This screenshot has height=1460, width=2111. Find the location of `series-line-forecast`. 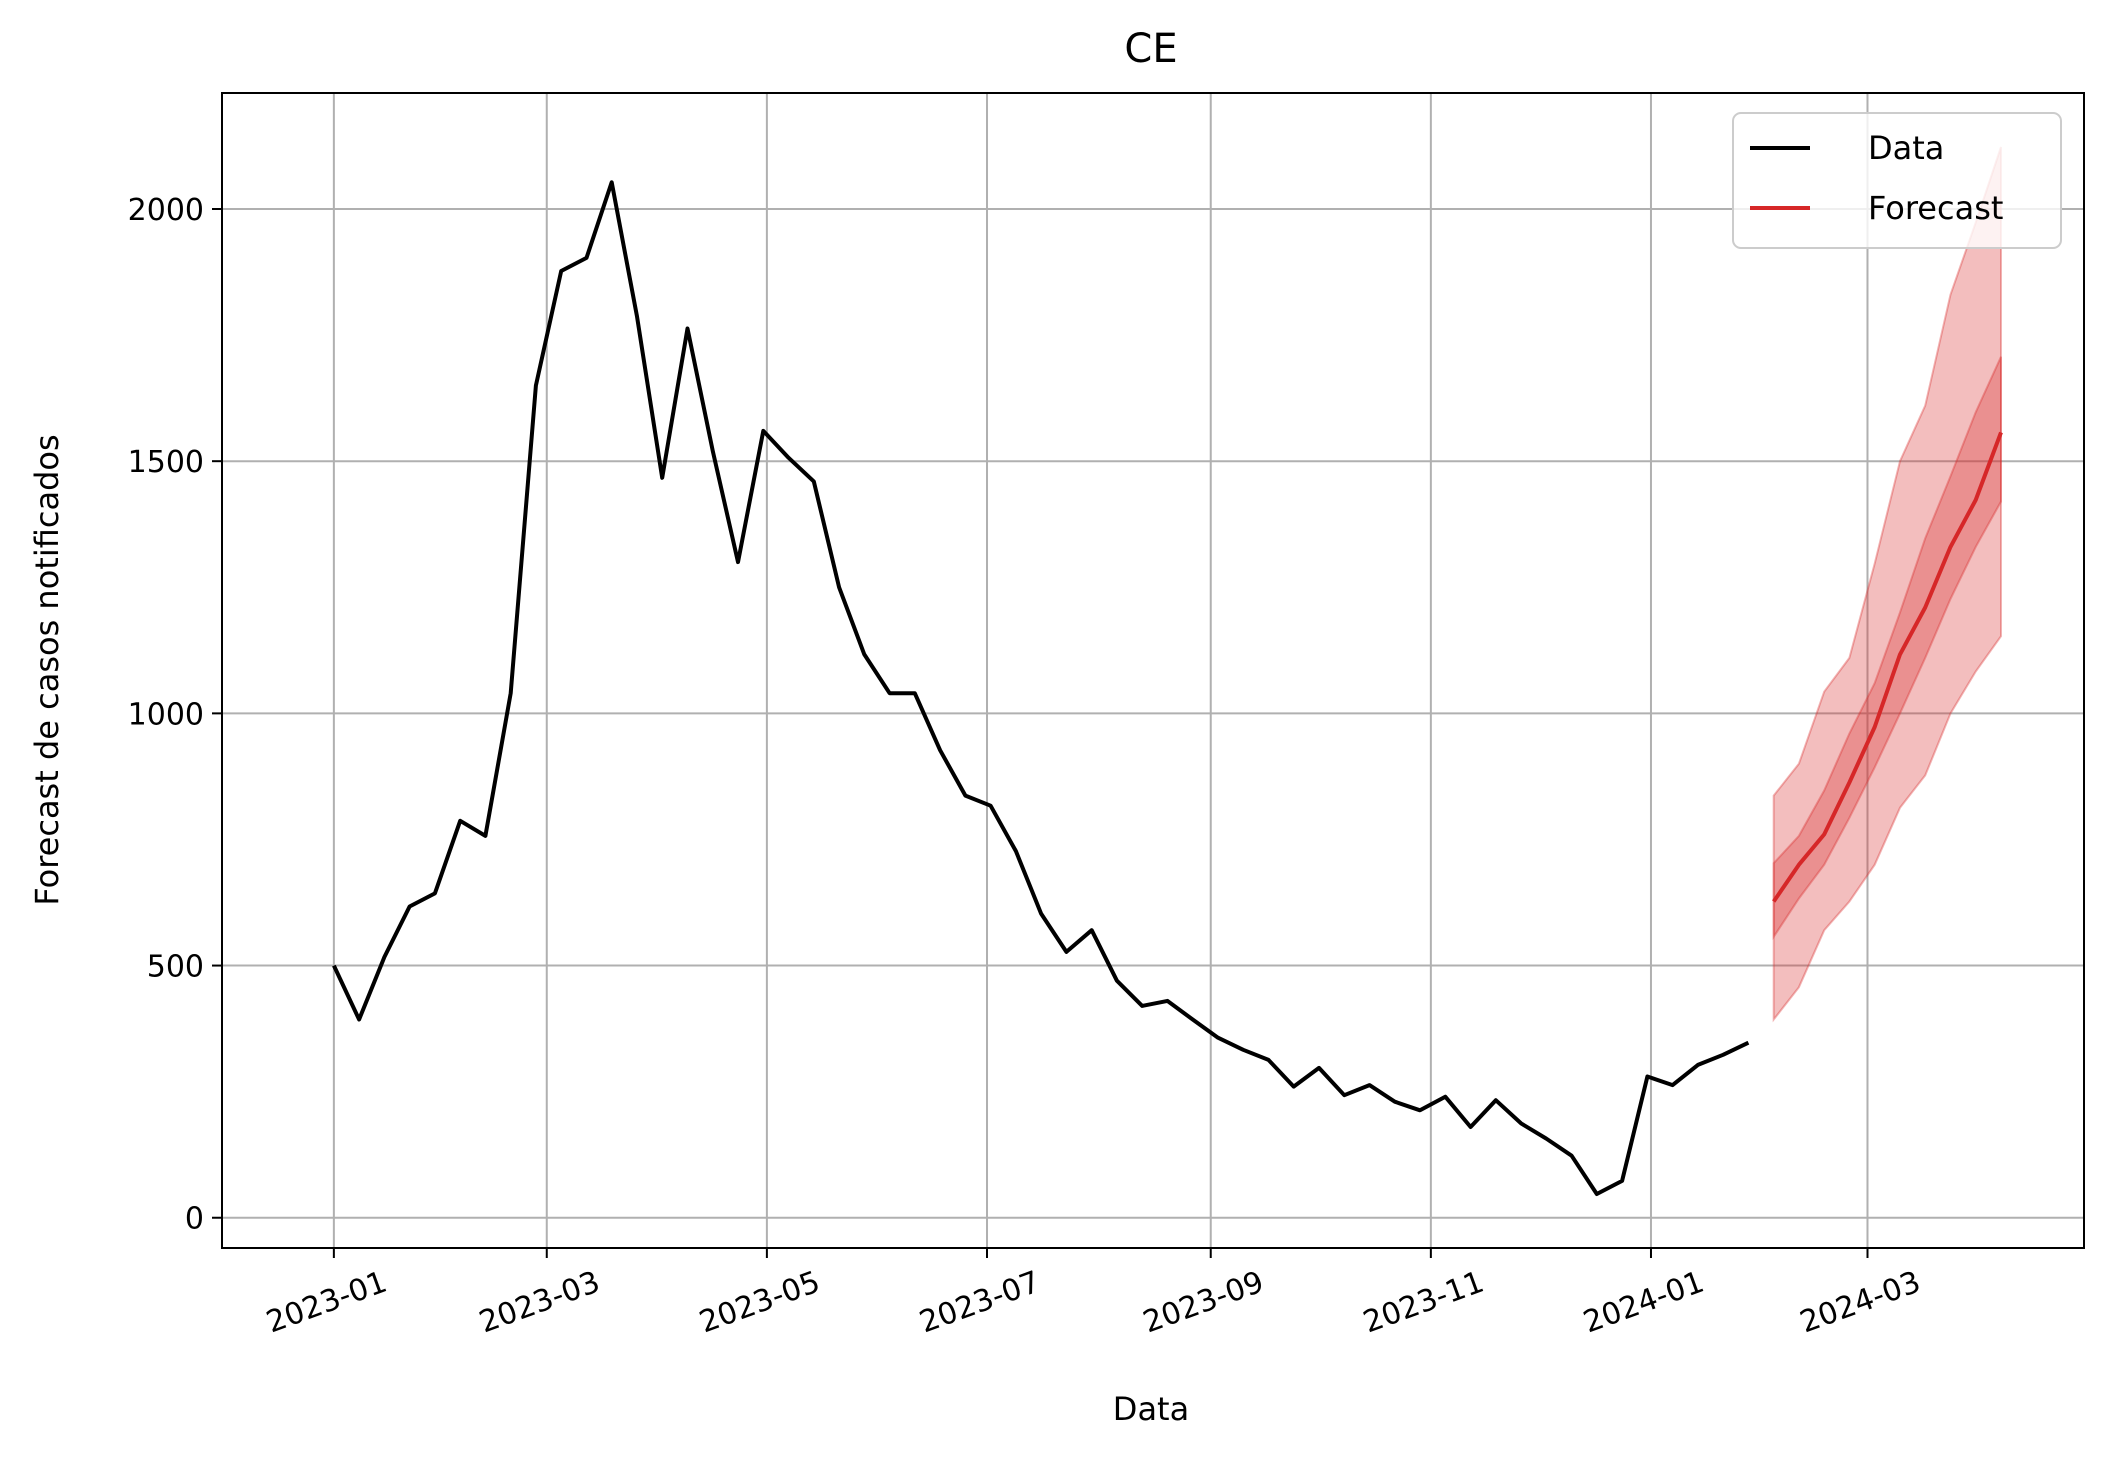

series-line-forecast is located at coordinates (1887, 667).